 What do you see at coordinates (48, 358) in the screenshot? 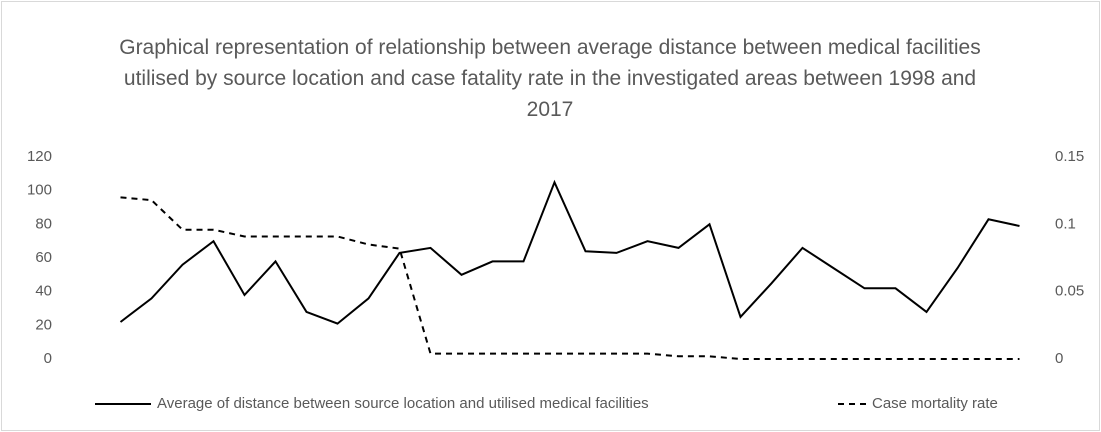
I see `y-tick-label: 0` at bounding box center [48, 358].